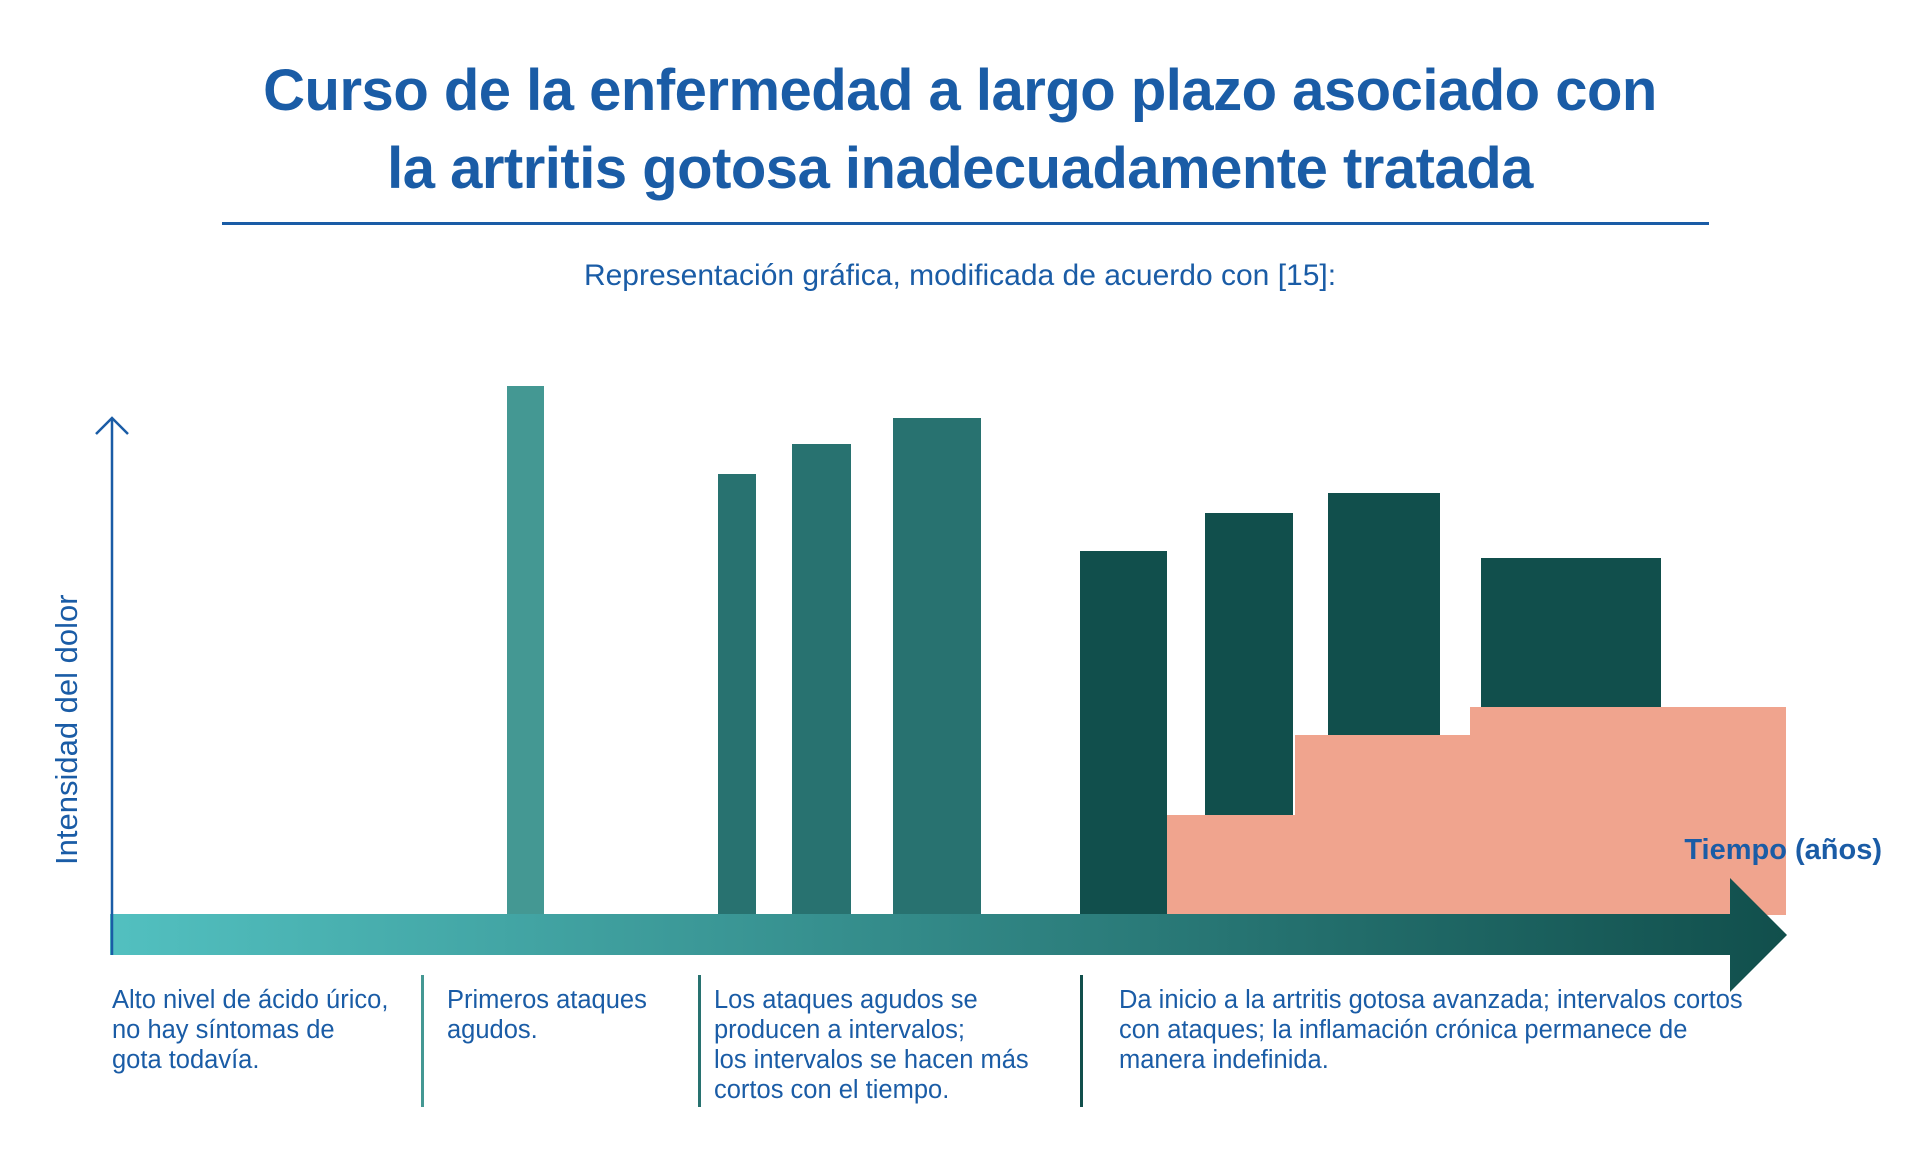  What do you see at coordinates (525, 651) in the screenshot?
I see `first-attack-bar` at bounding box center [525, 651].